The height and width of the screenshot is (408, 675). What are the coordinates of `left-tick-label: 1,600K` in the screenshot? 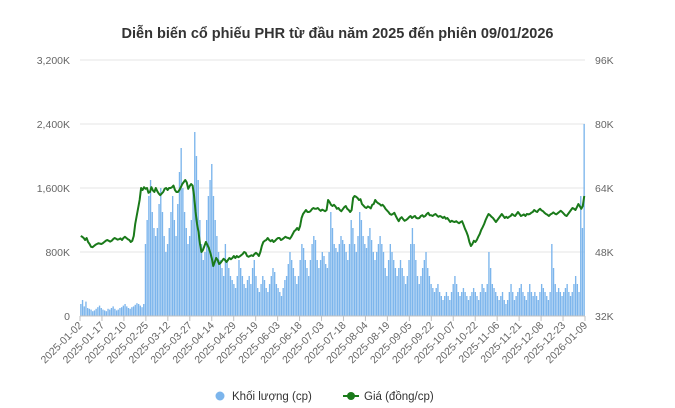 It's located at (53, 189).